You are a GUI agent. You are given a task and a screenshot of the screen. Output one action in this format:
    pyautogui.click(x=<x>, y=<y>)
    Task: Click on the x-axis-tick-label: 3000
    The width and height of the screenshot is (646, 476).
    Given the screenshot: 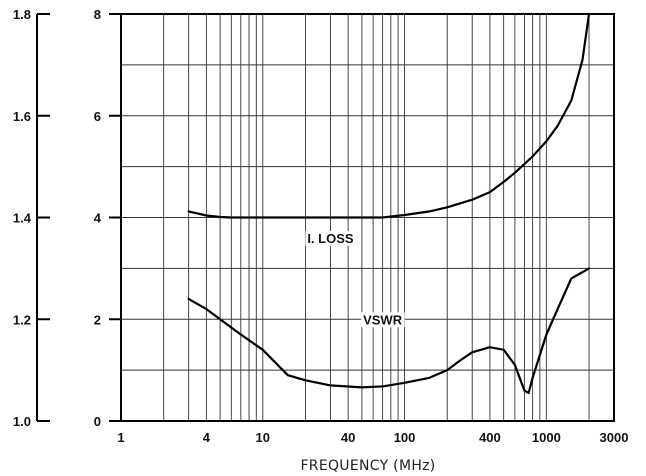 What is the action you would take?
    pyautogui.click(x=614, y=437)
    